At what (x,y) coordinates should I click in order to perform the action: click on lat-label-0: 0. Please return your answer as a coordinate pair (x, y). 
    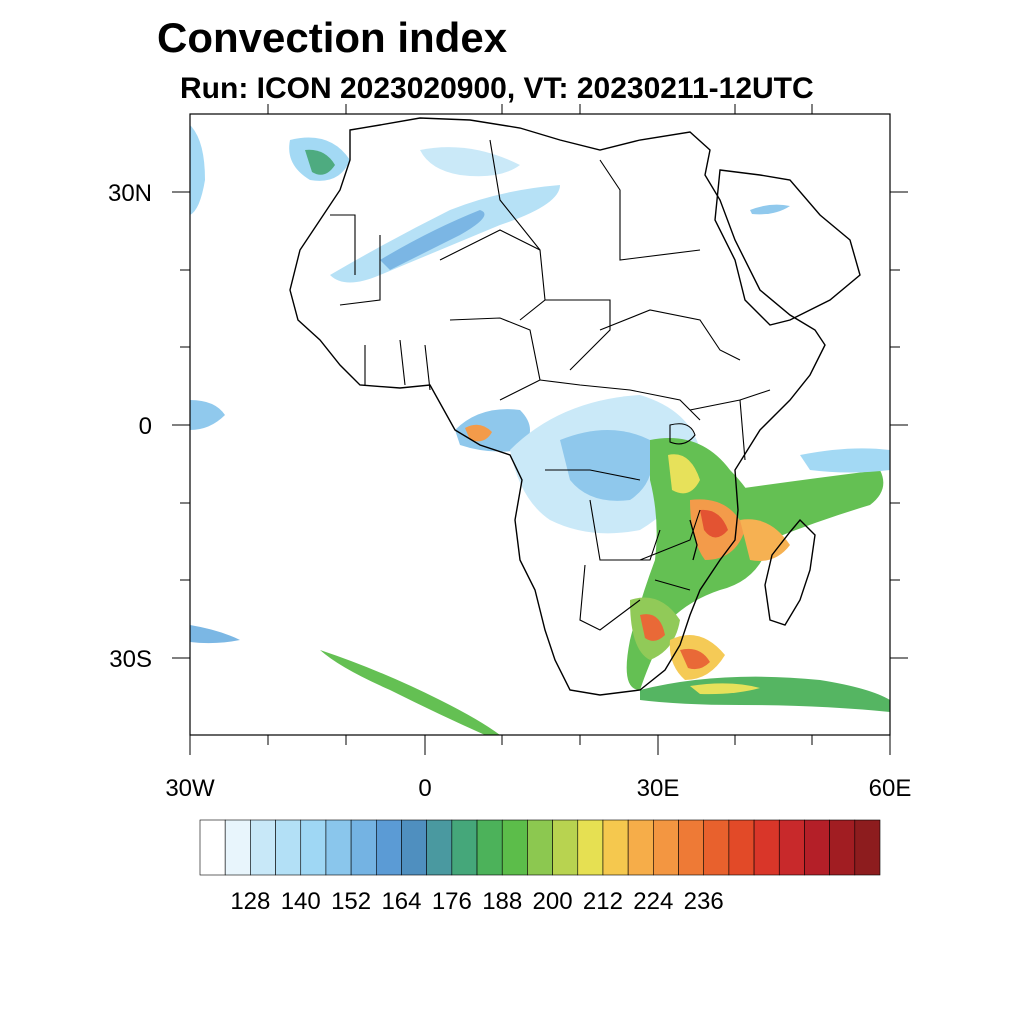
    Looking at the image, I should click on (145, 426).